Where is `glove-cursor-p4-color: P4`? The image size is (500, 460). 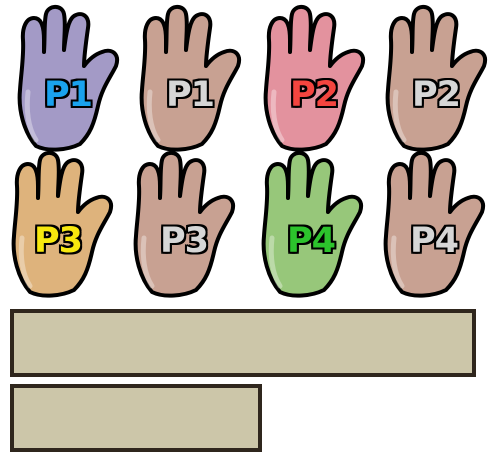 glove-cursor-p4-color: P4 is located at coordinates (312, 226).